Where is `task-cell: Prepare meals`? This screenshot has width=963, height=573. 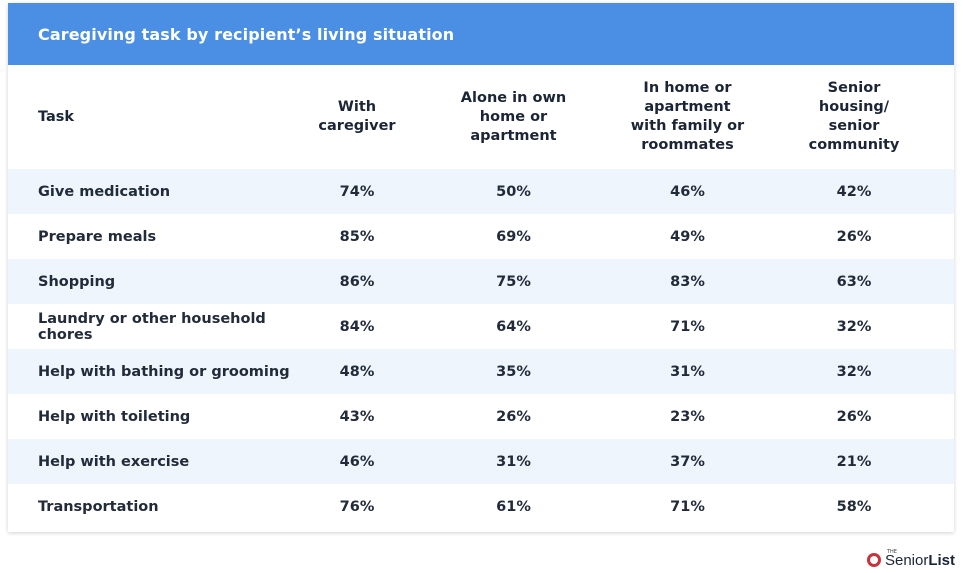
task-cell: Prepare meals is located at coordinates (97, 236).